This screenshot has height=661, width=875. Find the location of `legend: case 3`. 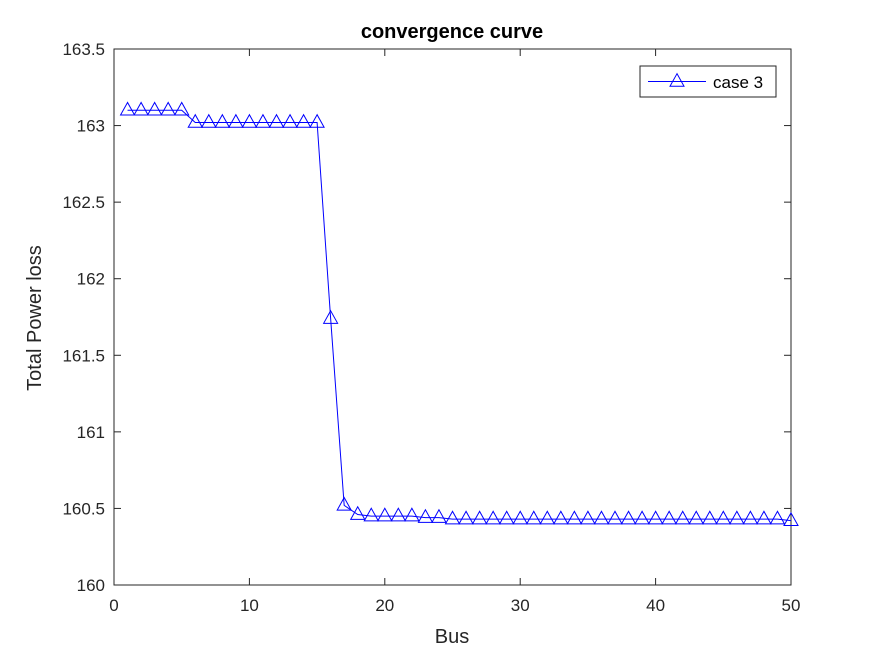

legend: case 3 is located at coordinates (708, 81).